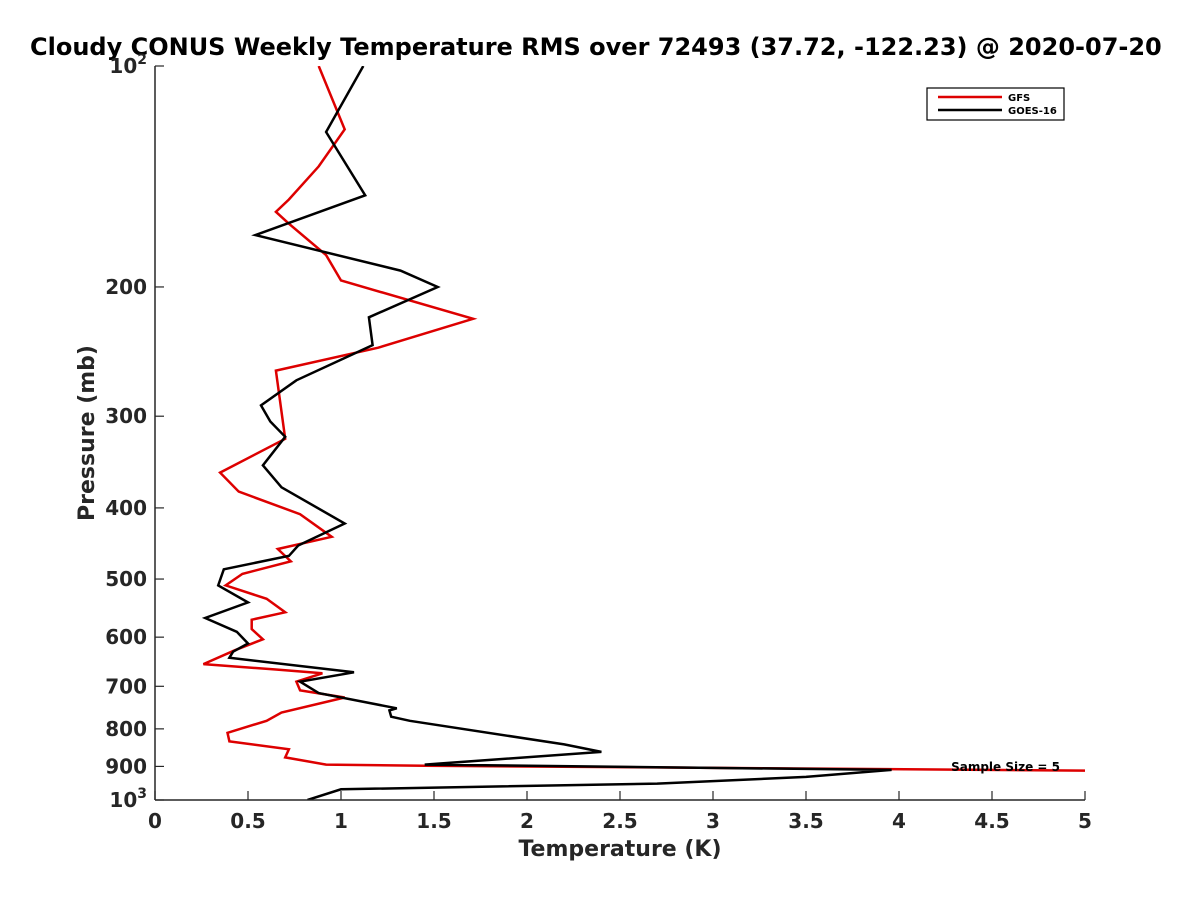 The image size is (1200, 900). Describe the element at coordinates (1032, 111) in the screenshot. I see `legend-label-goes16: GOES-16` at that location.